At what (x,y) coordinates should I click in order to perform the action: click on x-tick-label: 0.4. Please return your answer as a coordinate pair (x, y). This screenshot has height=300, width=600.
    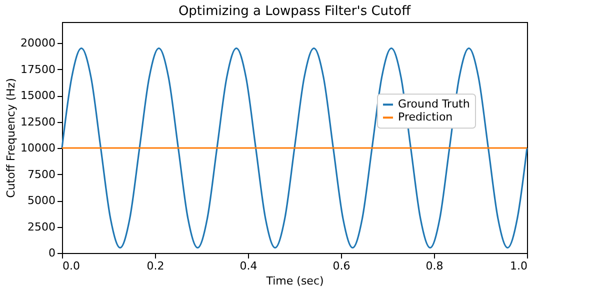
    Looking at the image, I should click on (249, 266).